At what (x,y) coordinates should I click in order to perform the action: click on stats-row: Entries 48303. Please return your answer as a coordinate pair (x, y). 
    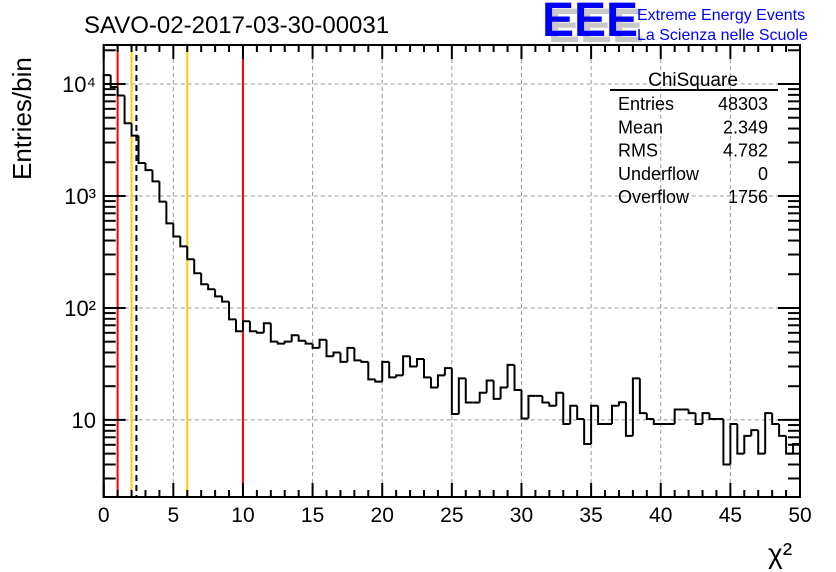
    Looking at the image, I should click on (693, 104).